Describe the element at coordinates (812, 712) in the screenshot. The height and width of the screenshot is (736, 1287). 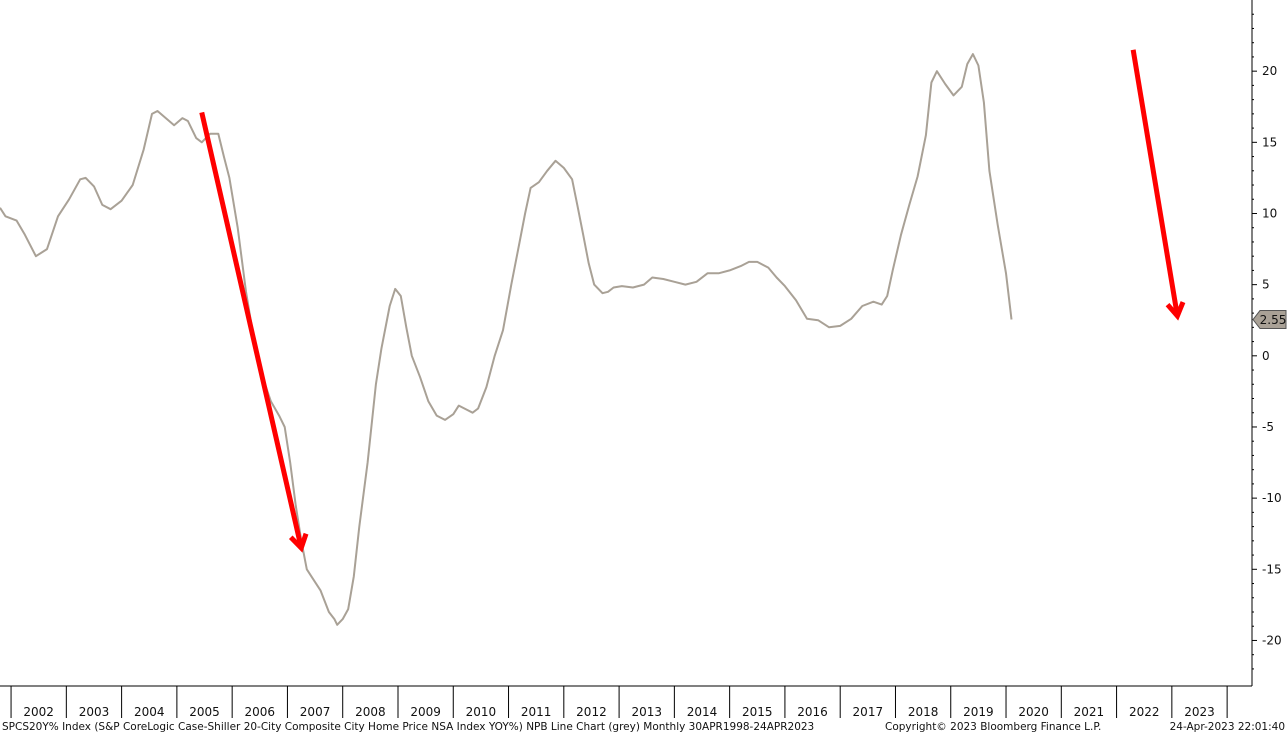
I see `x-tick-label: 2016` at that location.